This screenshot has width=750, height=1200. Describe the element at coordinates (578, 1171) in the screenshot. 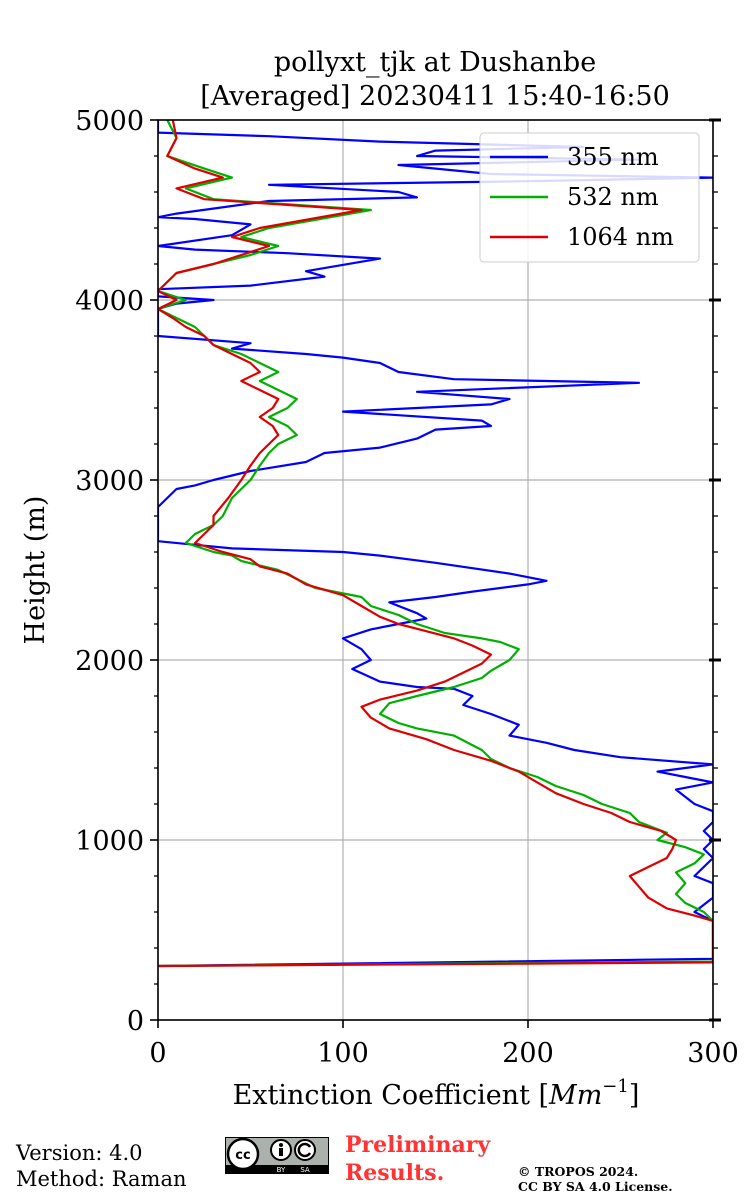

I see `copyright-line-1: © TROPOS 2024.` at that location.